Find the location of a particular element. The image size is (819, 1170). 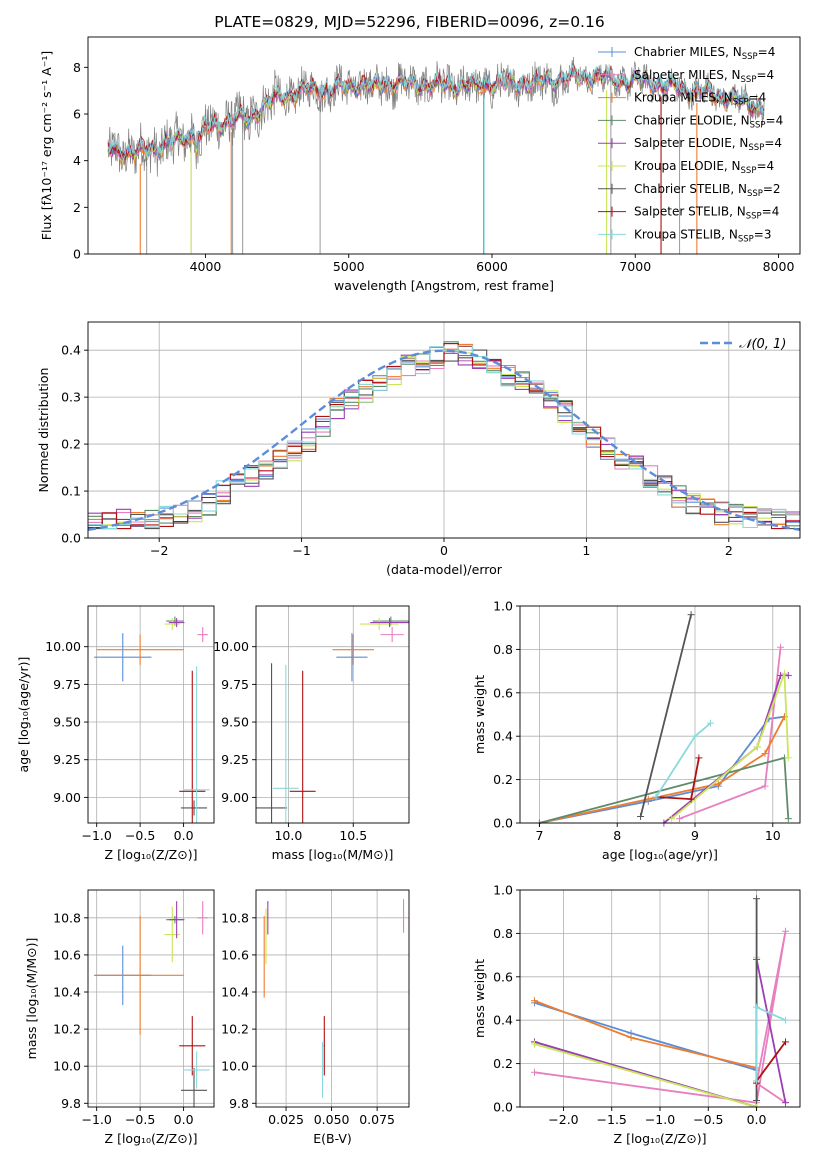

spectrum-model-line is located at coordinates (436, 112).